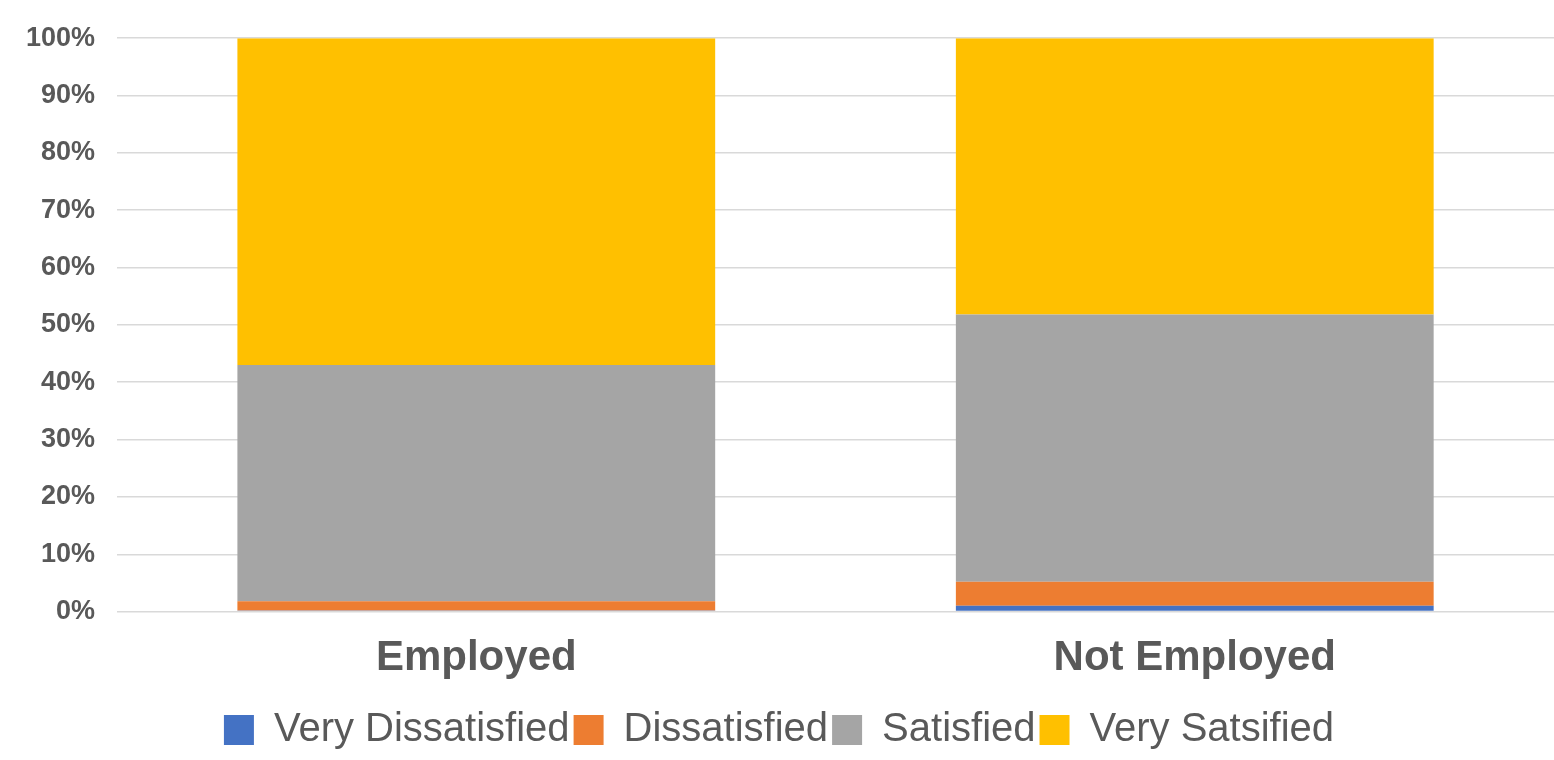 This screenshot has width=1554, height=760. What do you see at coordinates (68, 266) in the screenshot?
I see `y-tick-label: 60%` at bounding box center [68, 266].